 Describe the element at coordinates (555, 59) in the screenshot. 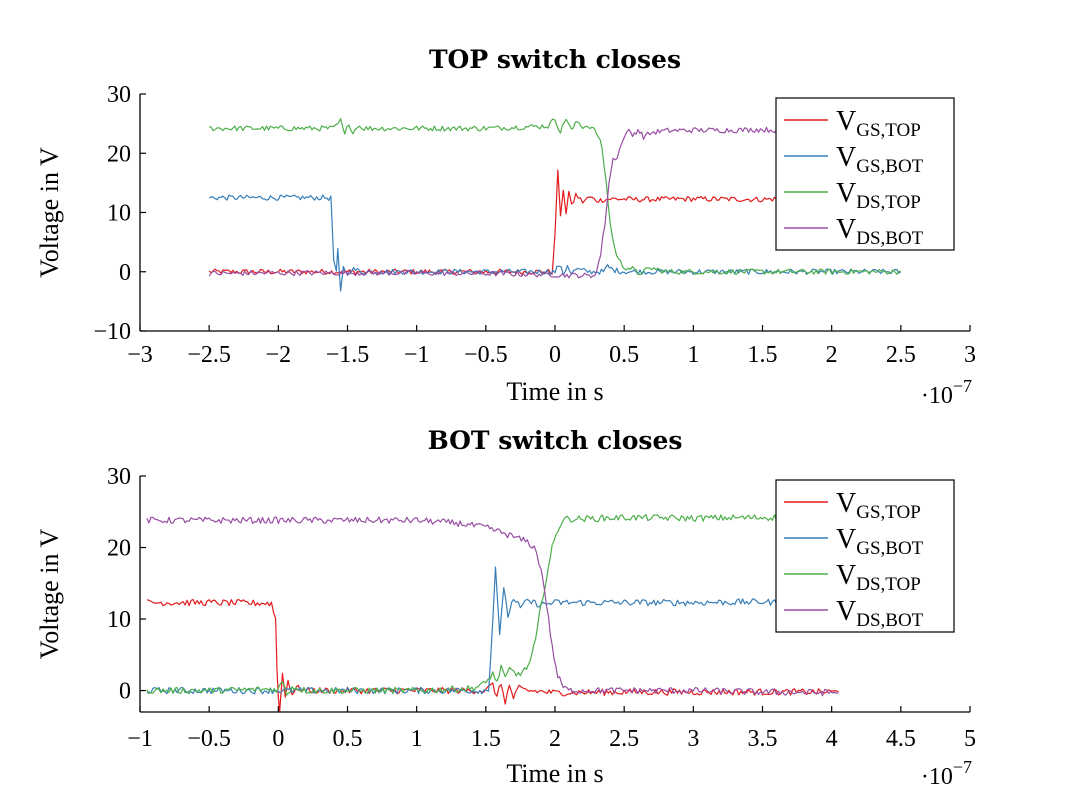

I see `chart-title: TOP switch closes` at that location.